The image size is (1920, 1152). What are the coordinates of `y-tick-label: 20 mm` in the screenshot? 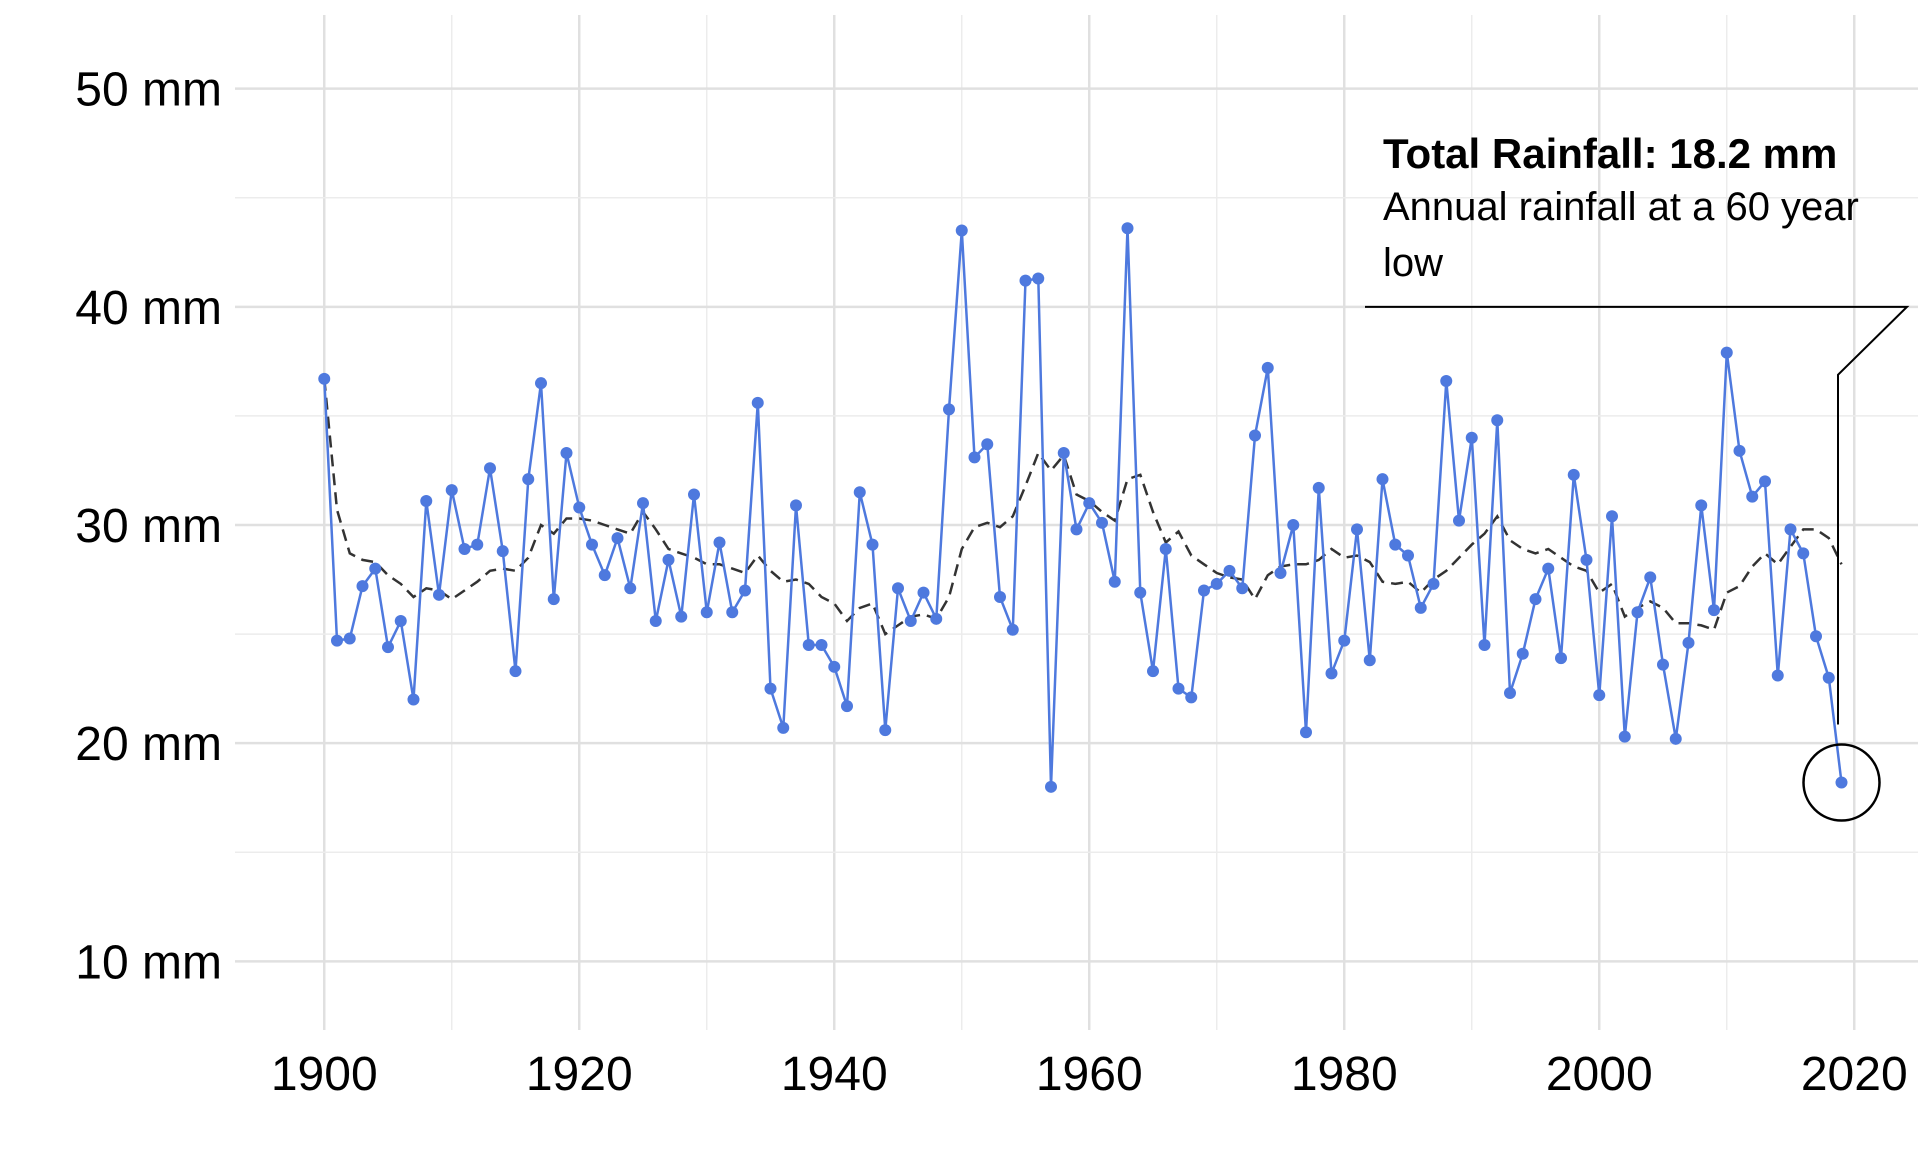 It's located at (148, 744).